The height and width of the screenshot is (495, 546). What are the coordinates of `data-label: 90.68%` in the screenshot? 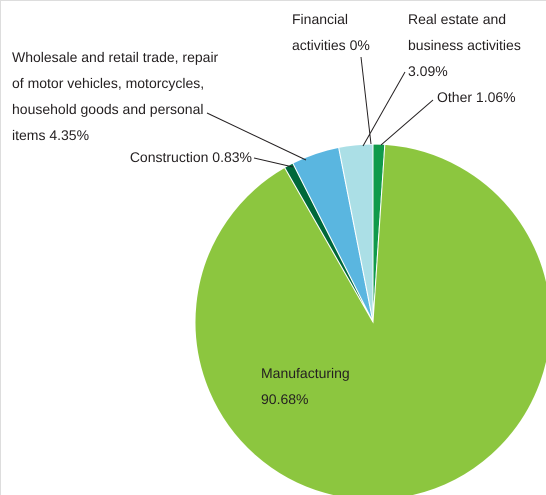 It's located at (284, 399).